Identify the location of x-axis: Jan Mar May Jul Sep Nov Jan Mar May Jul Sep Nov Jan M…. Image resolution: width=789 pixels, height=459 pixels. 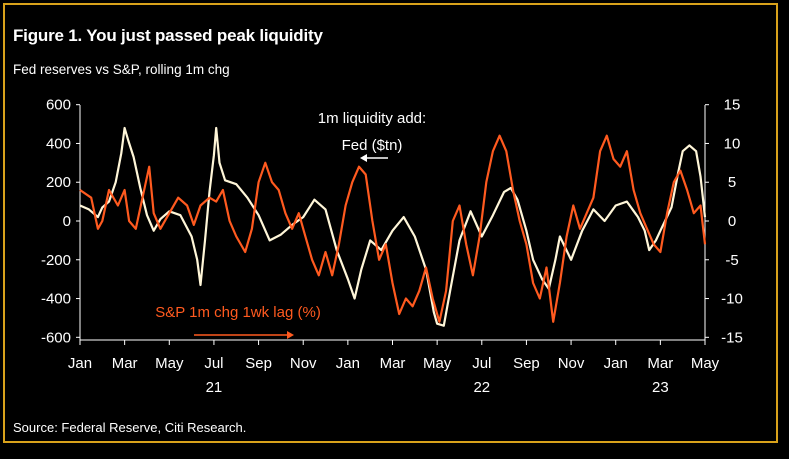
(394, 367).